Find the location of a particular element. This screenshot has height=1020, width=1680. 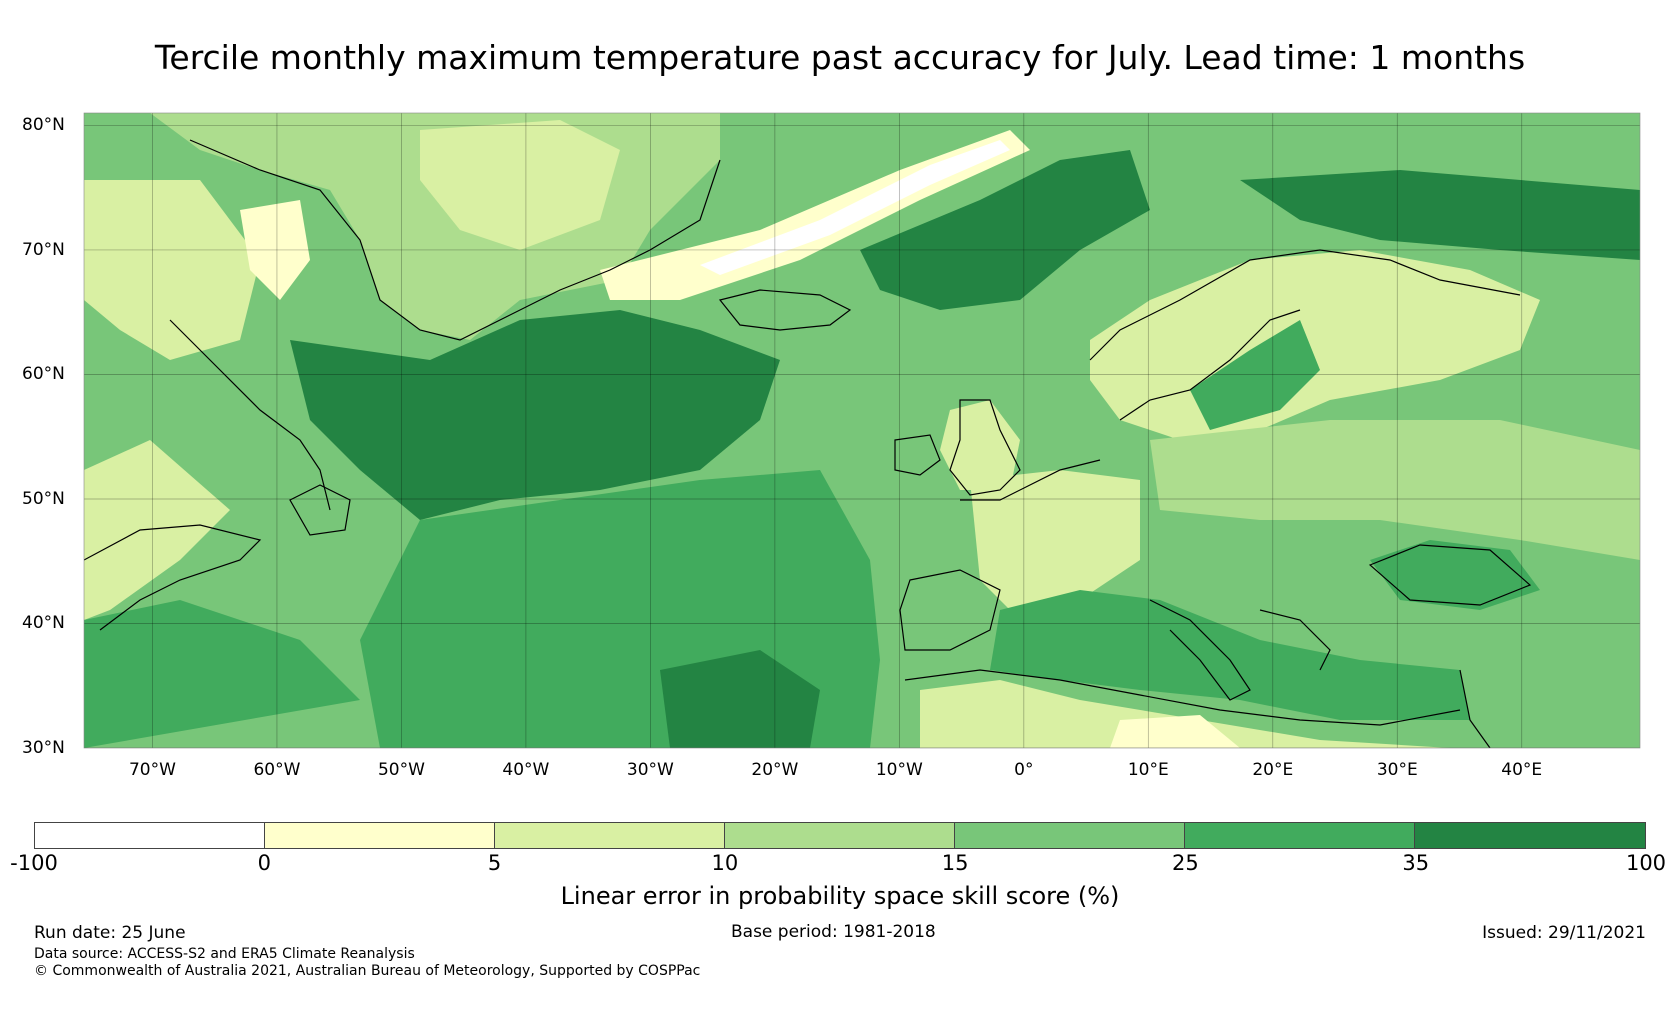

run-date: Run date: 25 June is located at coordinates (110, 933).